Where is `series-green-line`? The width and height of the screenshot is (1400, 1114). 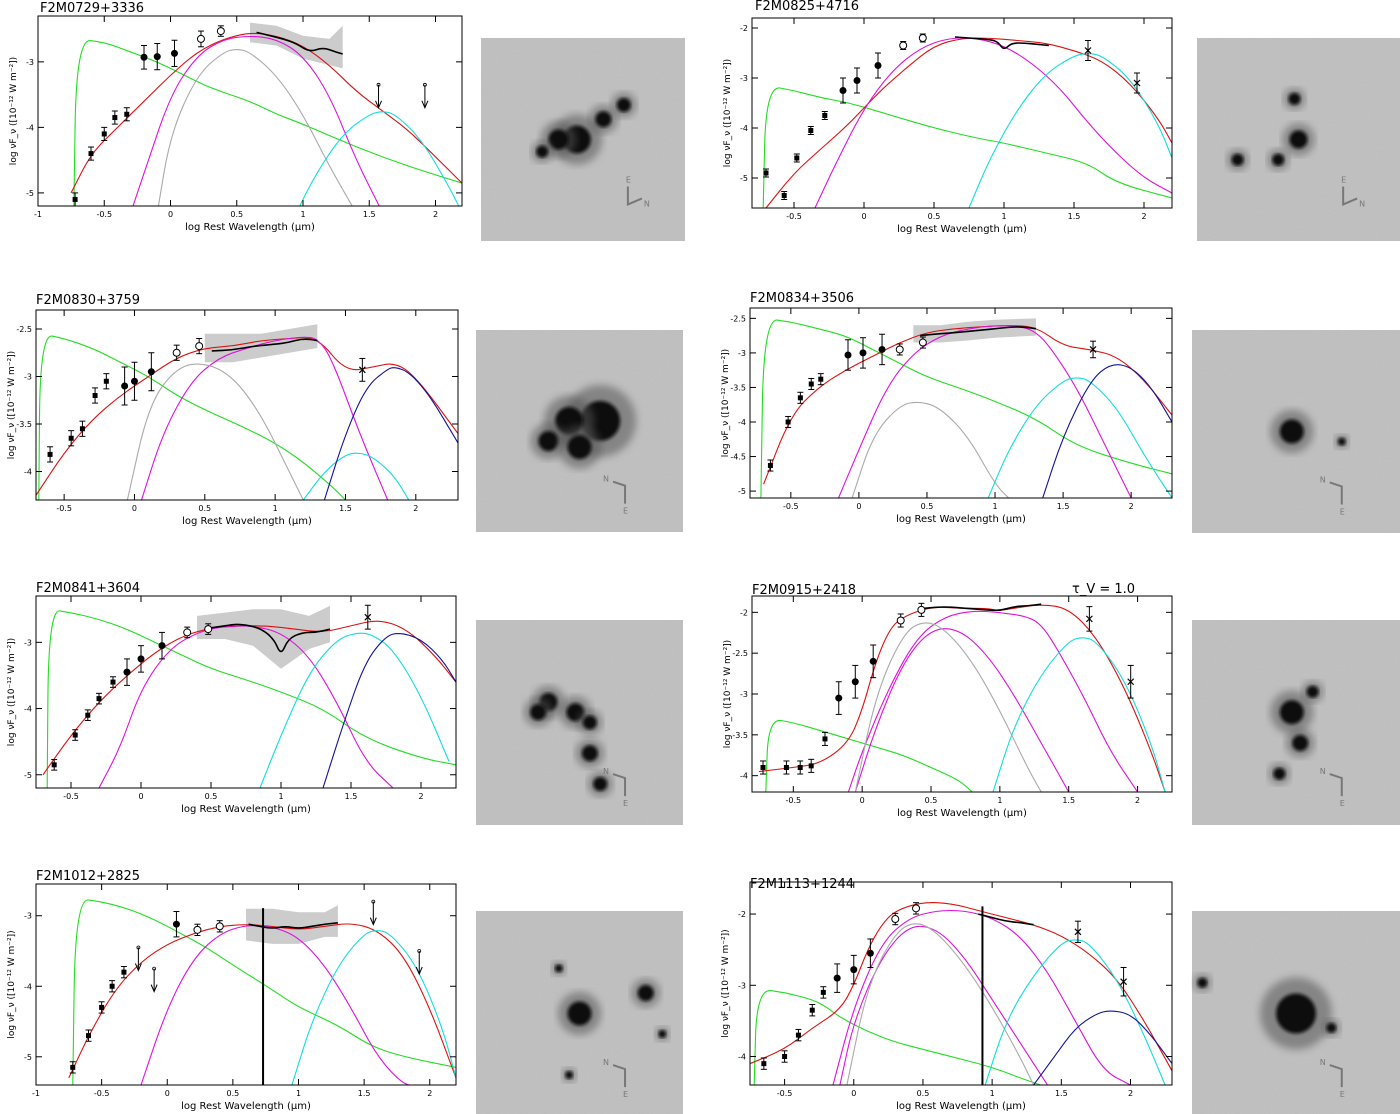 series-green-line is located at coordinates (264, 992).